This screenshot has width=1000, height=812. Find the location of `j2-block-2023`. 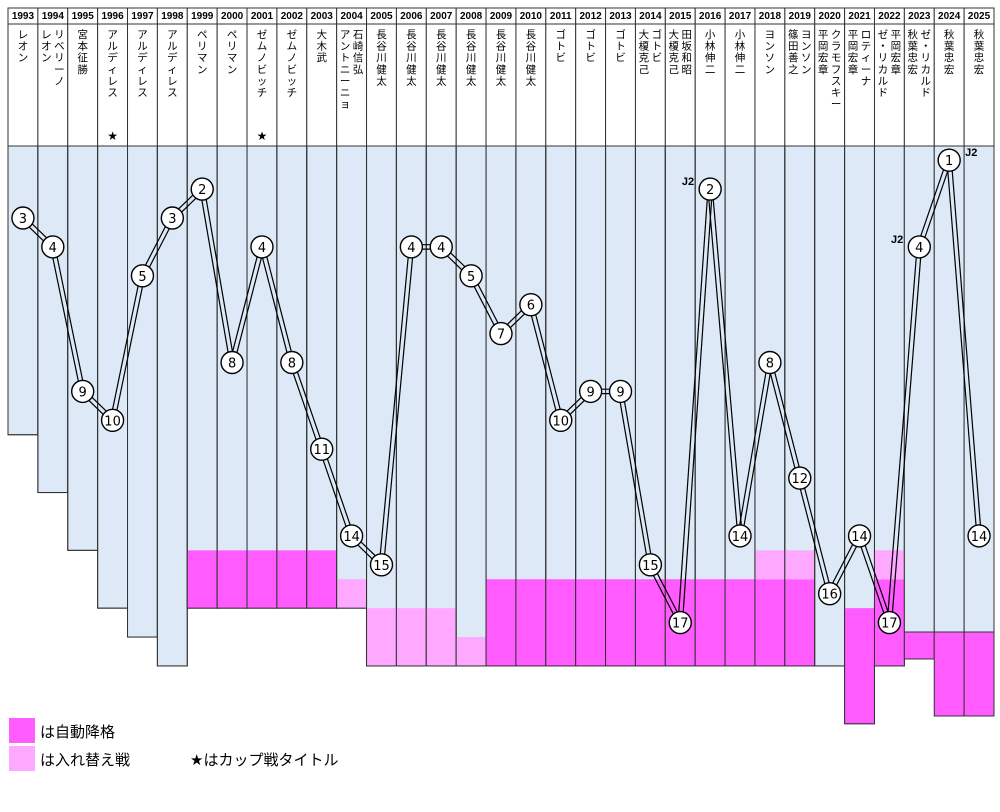

j2-block-2023 is located at coordinates (919, 645).